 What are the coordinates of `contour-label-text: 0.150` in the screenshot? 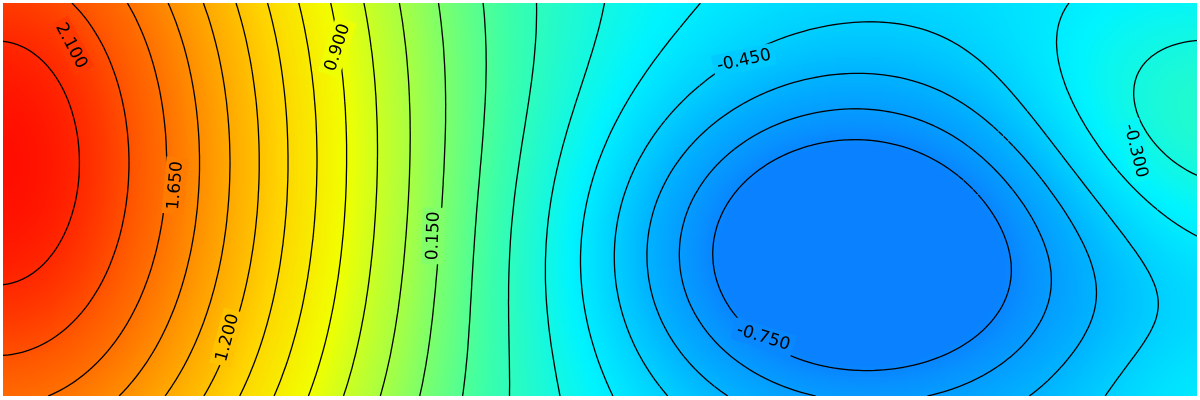 It's located at (433, 235).